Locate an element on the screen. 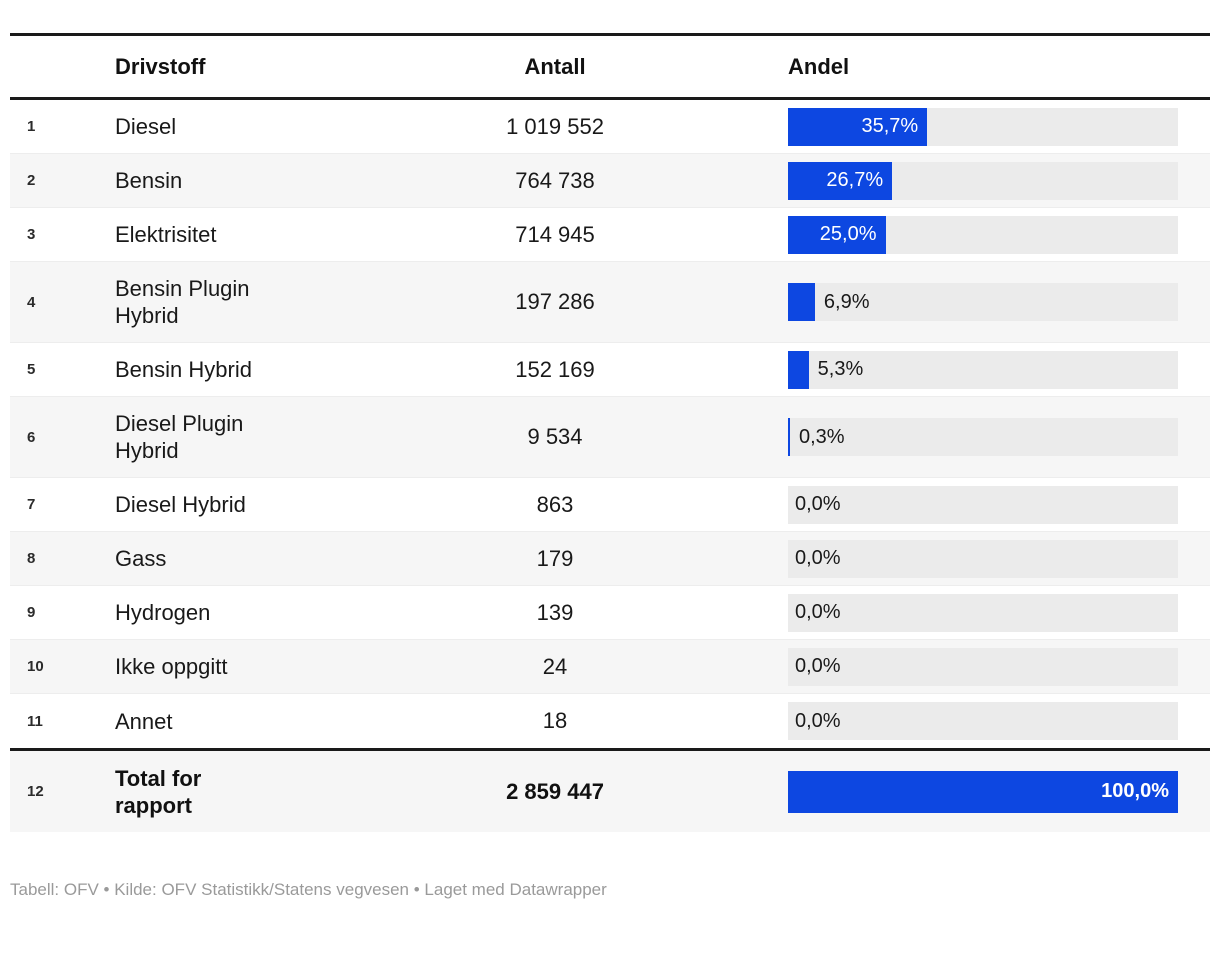  table-row: 10 Ikke oppgitt 24 0,0% is located at coordinates (610, 667).